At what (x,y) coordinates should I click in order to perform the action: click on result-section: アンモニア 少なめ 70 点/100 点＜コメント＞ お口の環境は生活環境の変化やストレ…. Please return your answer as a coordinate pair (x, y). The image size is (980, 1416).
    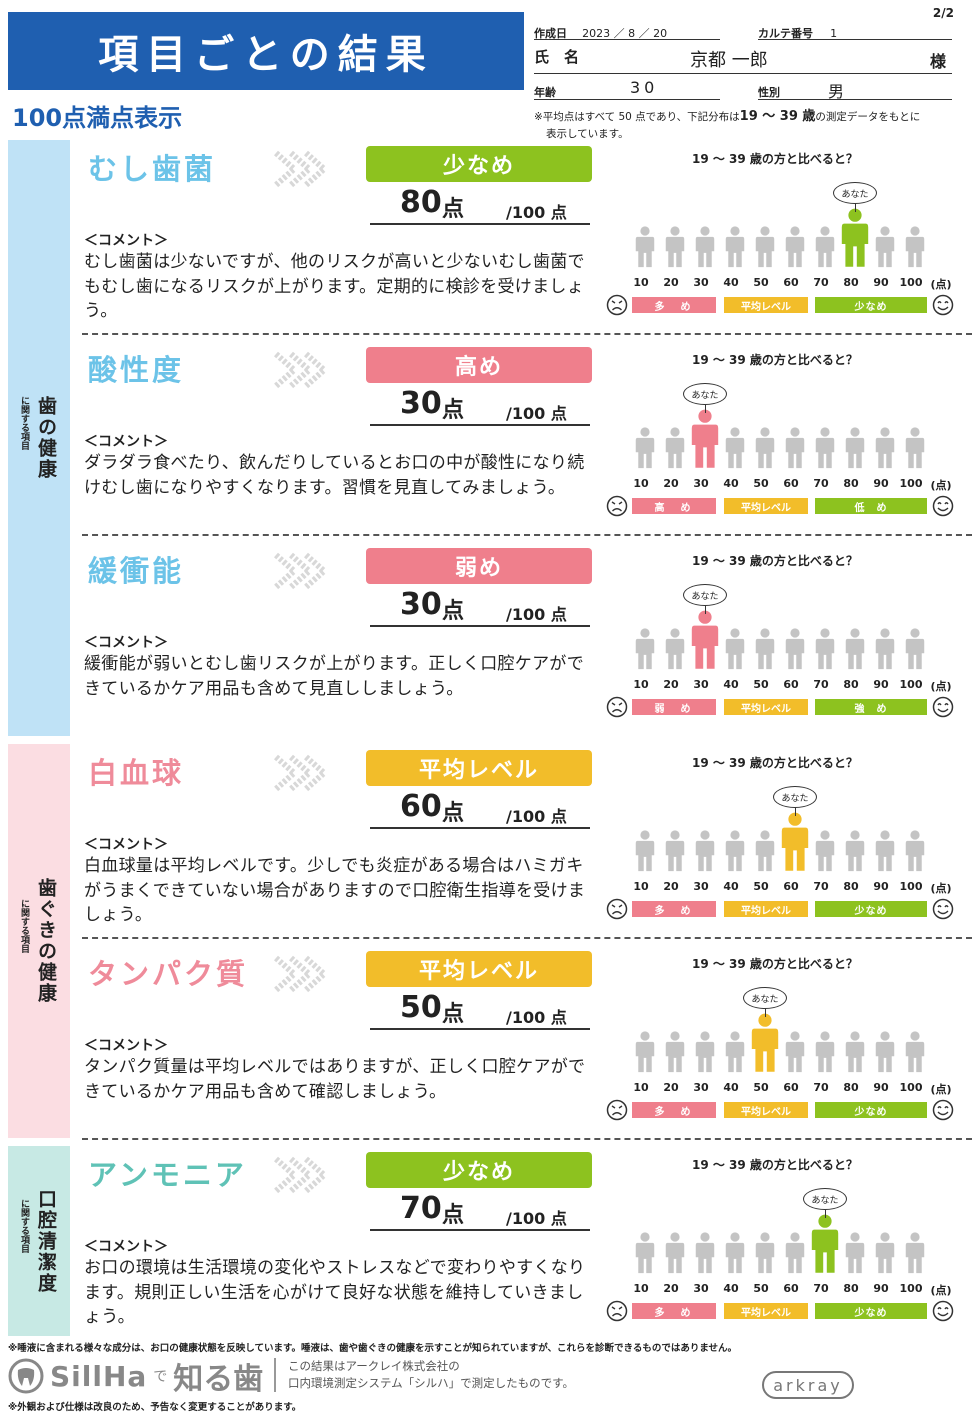
    Looking at the image, I should click on (521, 1246).